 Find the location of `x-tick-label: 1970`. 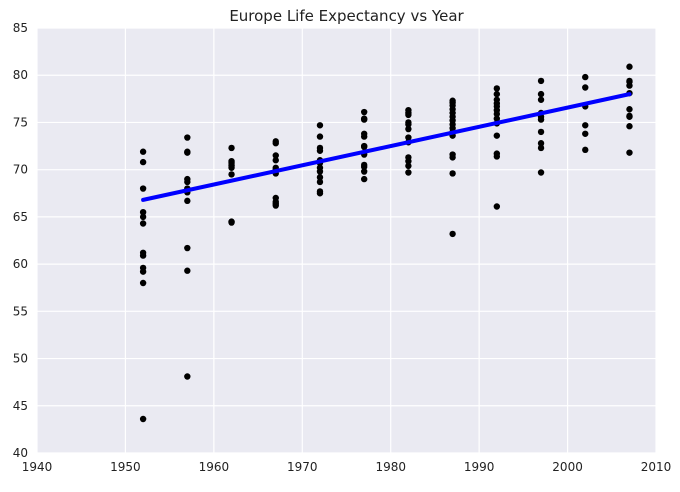

x-tick-label: 1970 is located at coordinates (302, 467).